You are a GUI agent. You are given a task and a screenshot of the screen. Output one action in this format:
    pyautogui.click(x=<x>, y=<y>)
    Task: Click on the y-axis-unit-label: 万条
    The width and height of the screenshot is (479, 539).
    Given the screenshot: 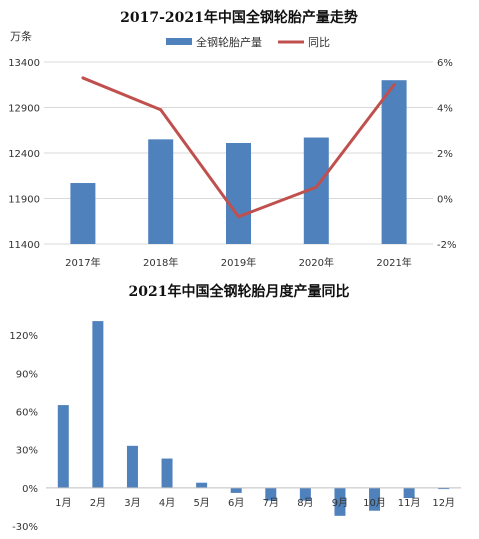 What is the action you would take?
    pyautogui.click(x=21, y=36)
    